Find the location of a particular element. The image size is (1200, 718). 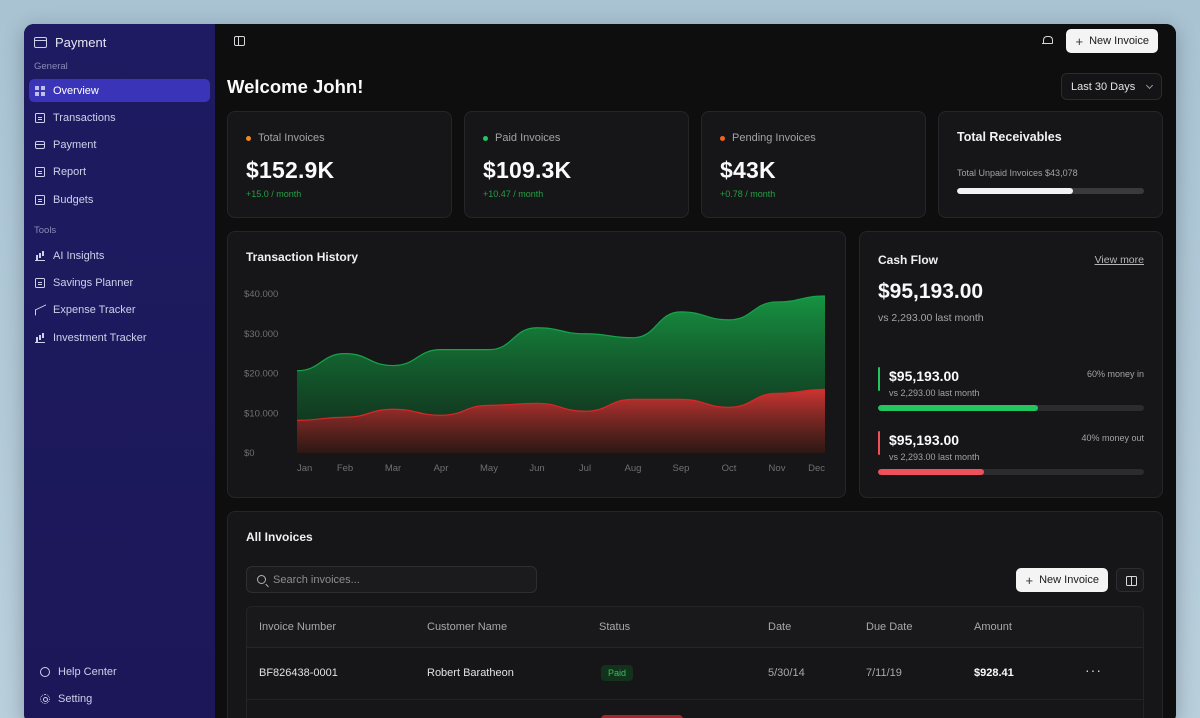

wallet-icon is located at coordinates (40, 42).